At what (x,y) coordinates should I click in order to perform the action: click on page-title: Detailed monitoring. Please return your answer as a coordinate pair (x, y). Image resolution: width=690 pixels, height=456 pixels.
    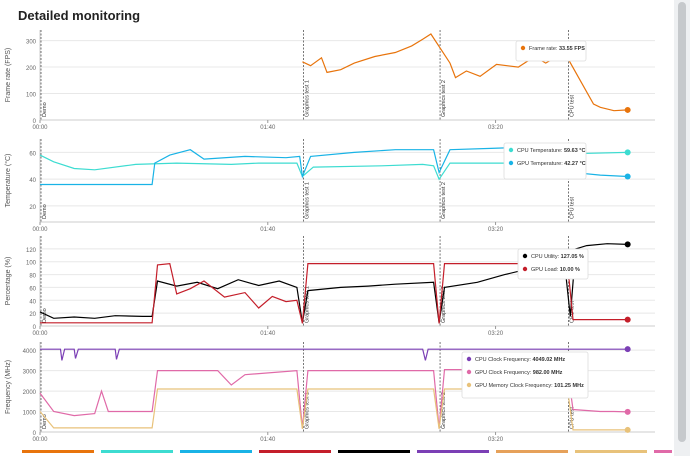
    Looking at the image, I should click on (79, 15).